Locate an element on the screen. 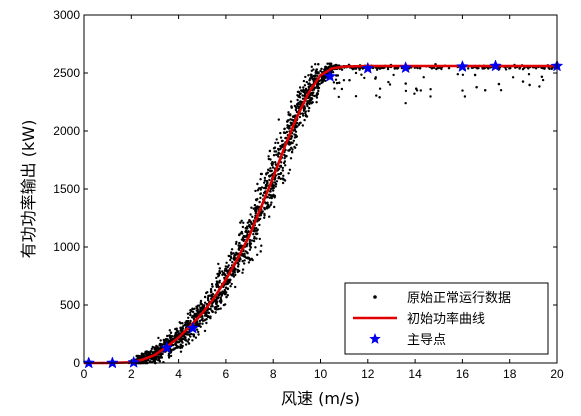  y-tick-label: 3000 is located at coordinates (66, 15).